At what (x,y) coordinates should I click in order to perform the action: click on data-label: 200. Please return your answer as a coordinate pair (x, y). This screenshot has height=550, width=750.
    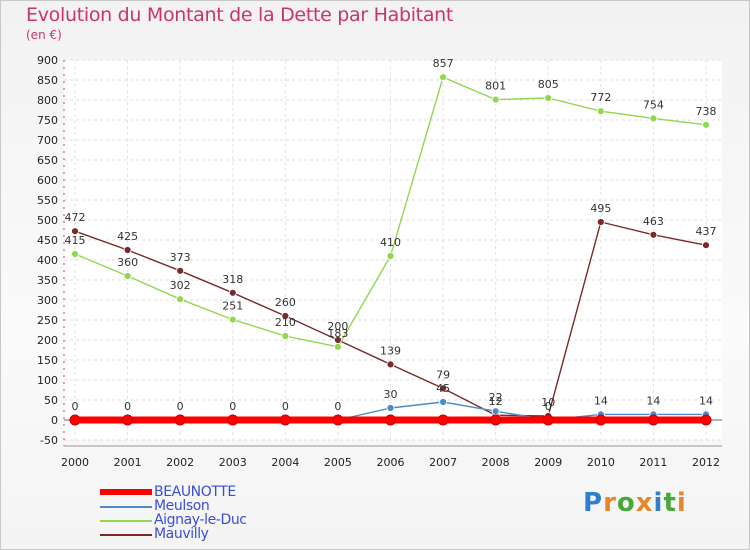
    Looking at the image, I should click on (337, 326).